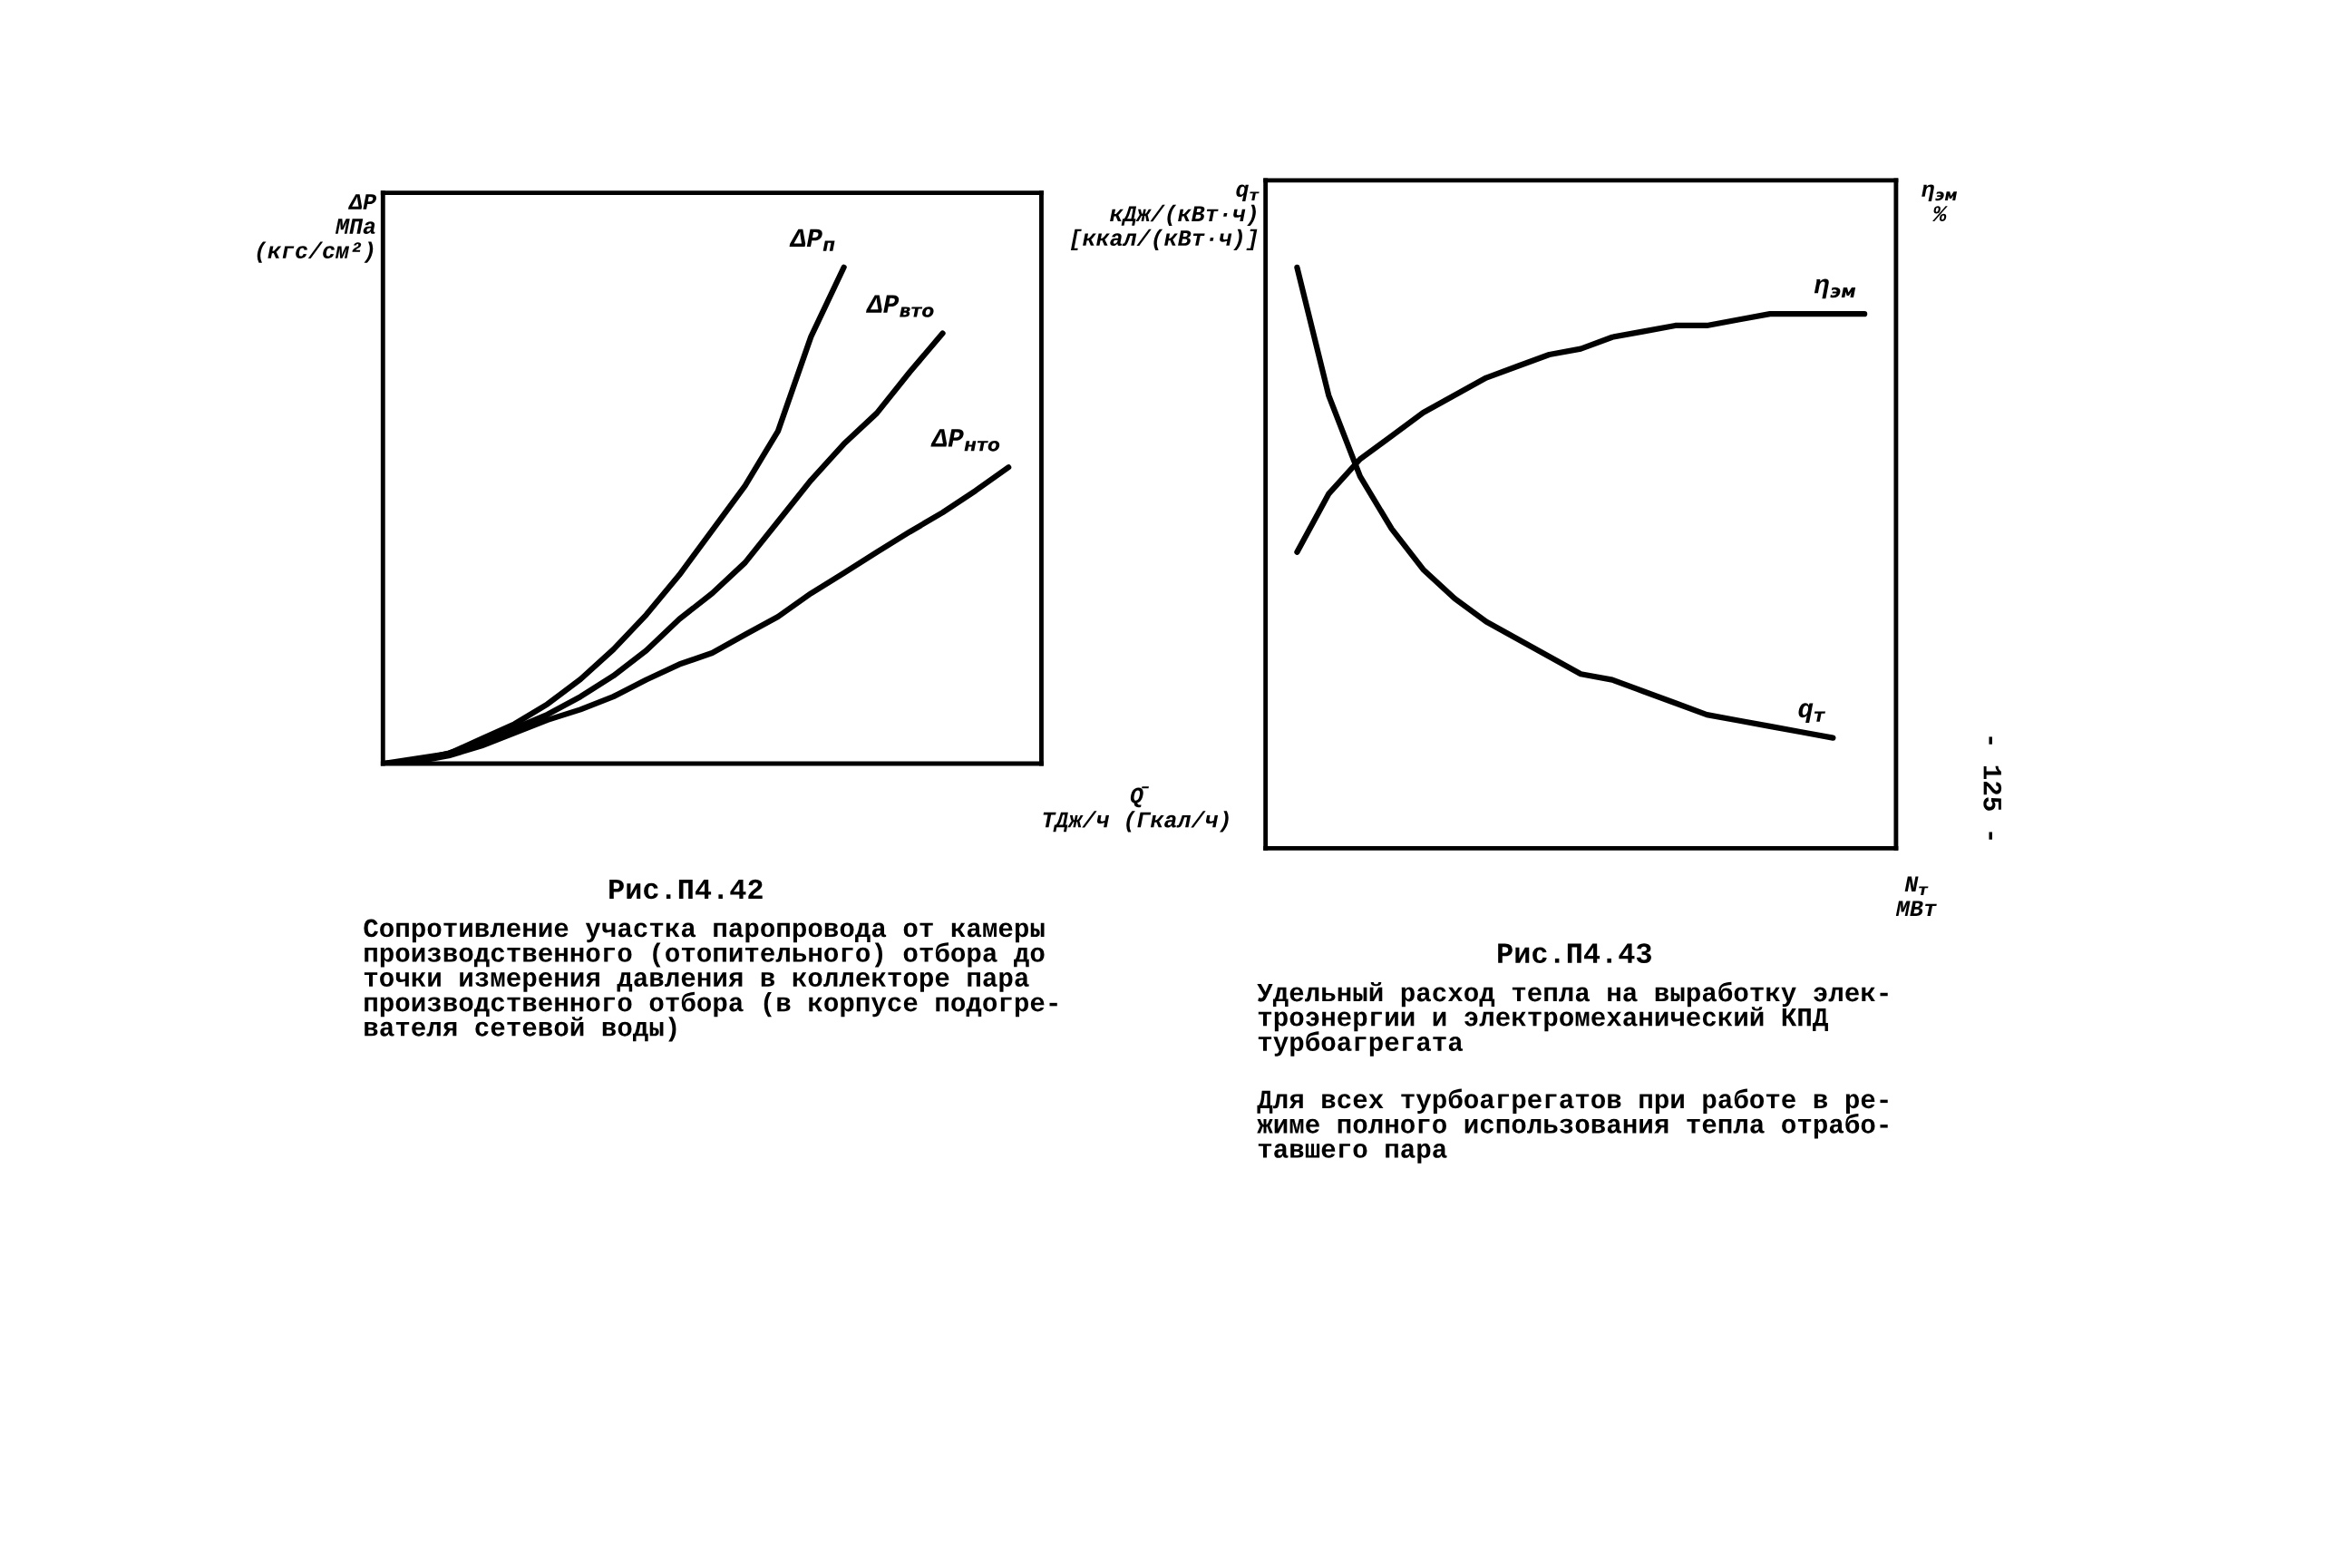 Image resolution: width=2335 pixels, height=1568 pixels. What do you see at coordinates (1916, 896) in the screenshot?
I see `x-axis-title: N$_{т}$ МВт` at bounding box center [1916, 896].